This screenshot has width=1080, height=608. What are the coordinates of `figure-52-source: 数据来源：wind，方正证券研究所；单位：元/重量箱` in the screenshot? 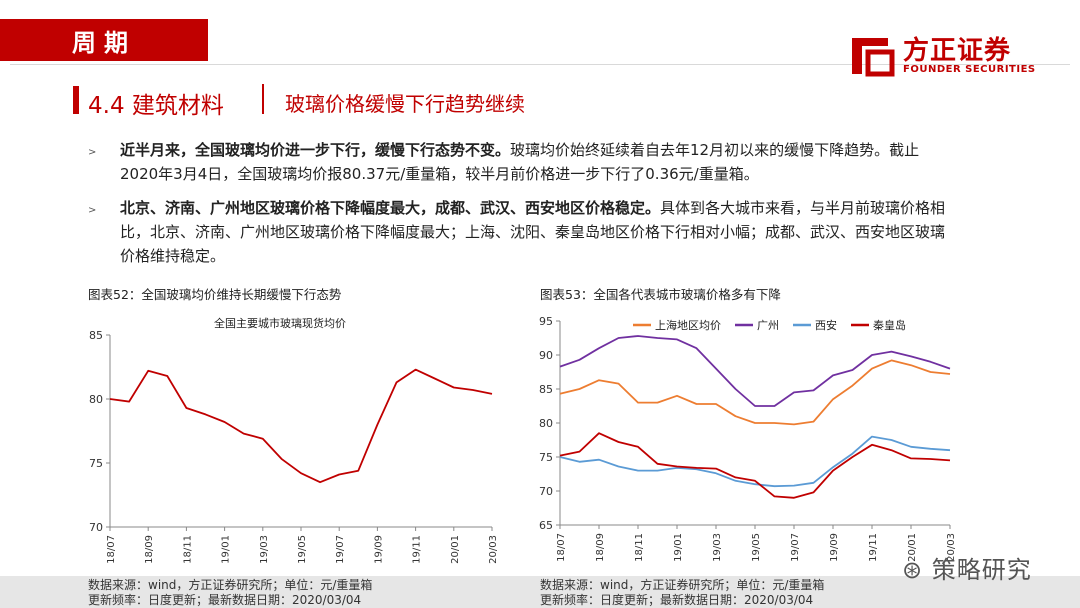 It's located at (230, 585).